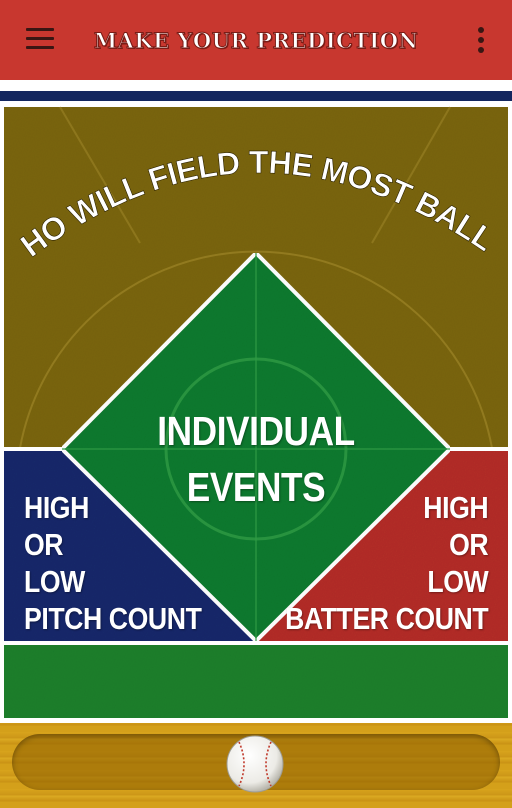 The height and width of the screenshot is (808, 512). Describe the element at coordinates (411, 175) in the screenshot. I see `foul-line-right` at that location.